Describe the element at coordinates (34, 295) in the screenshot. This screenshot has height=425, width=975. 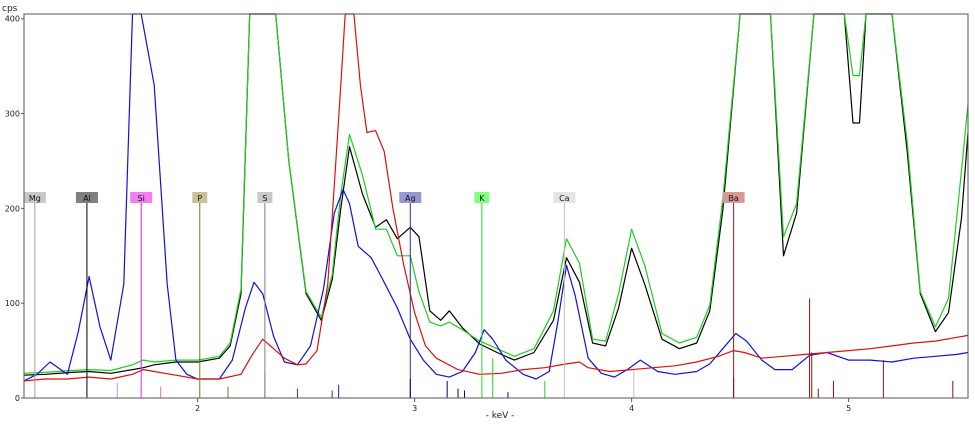
I see `element-marker: Mg` at that location.